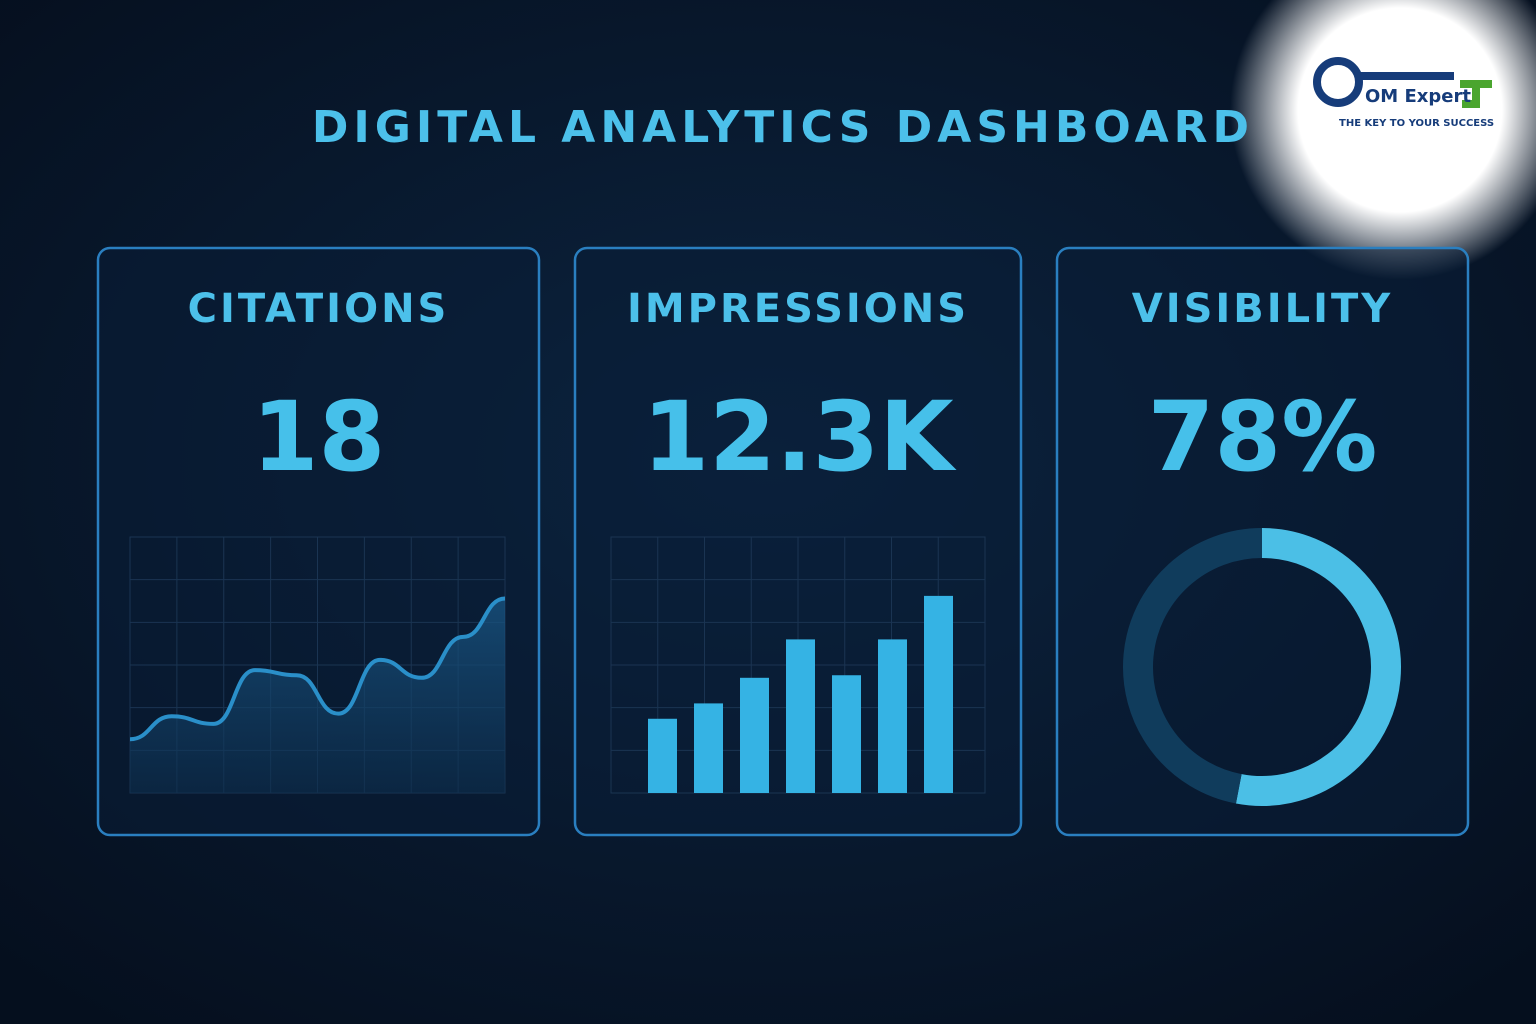 The image size is (1536, 1024). I want to click on card-label: VISIBILITY, so click(1263, 309).